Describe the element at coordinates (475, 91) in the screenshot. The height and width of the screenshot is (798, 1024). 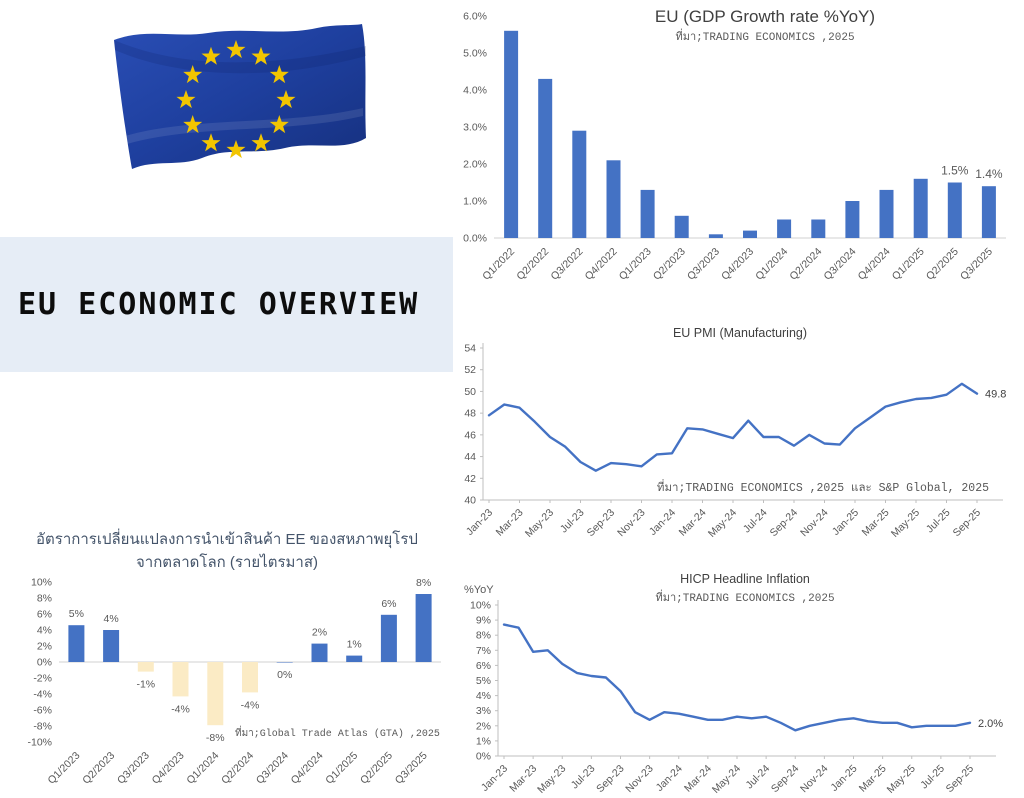
I see `y-tick-label: 4.0%` at that location.